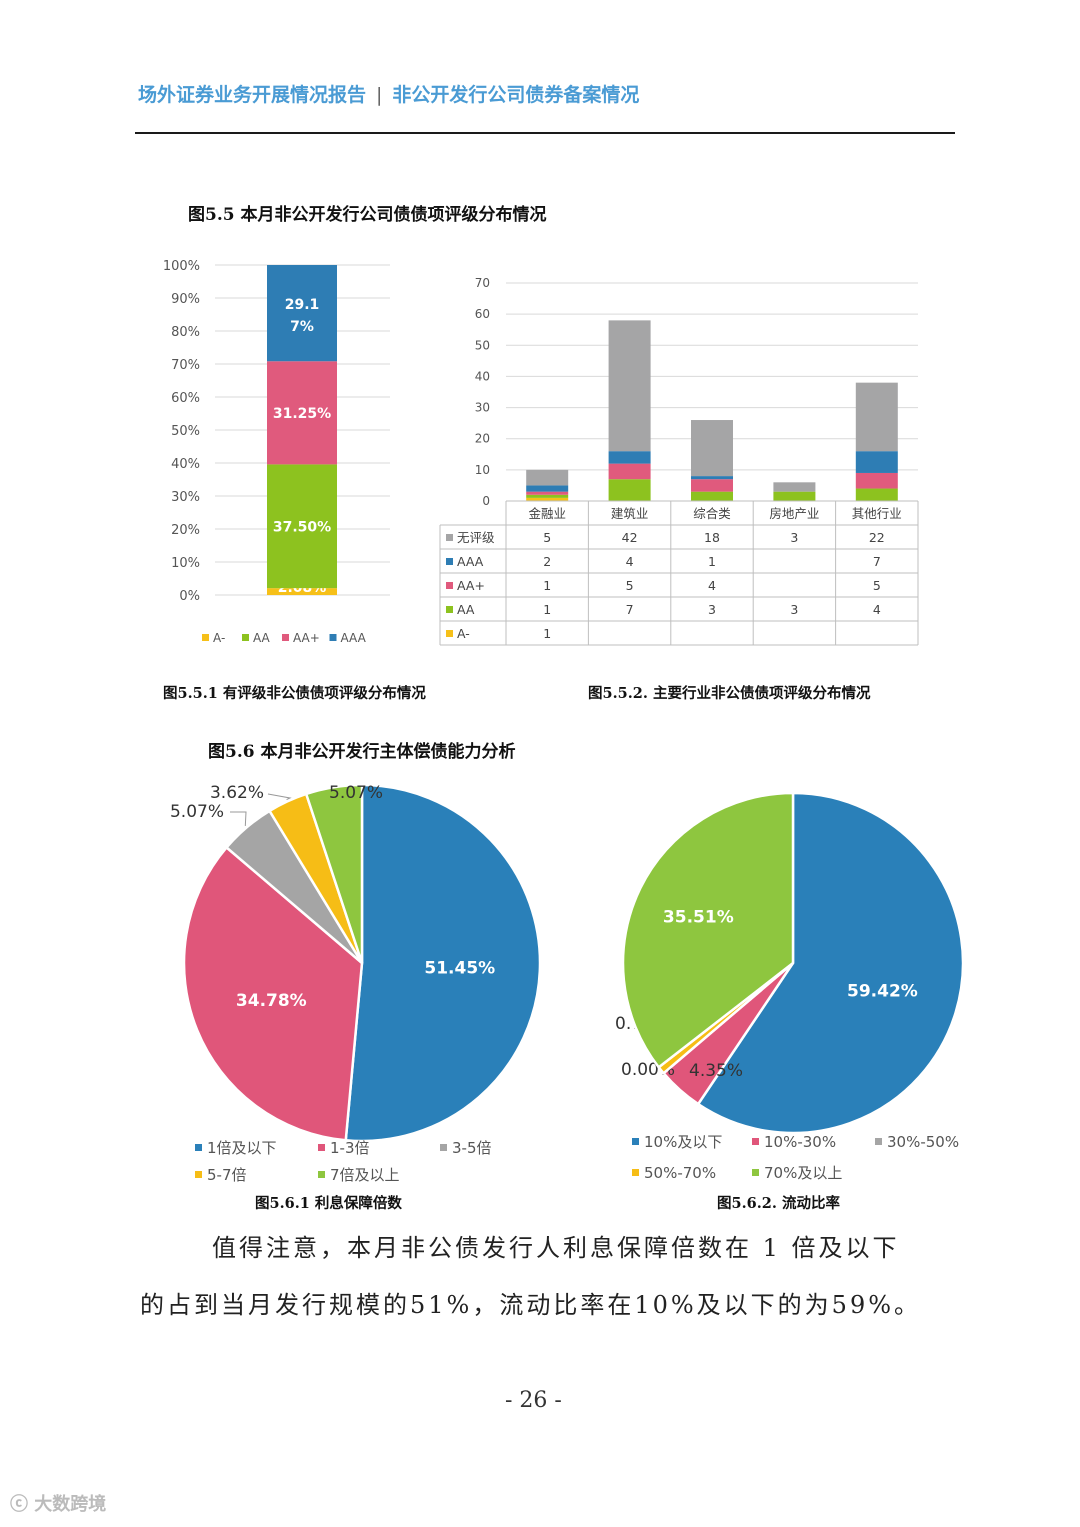 The height and width of the screenshot is (1527, 1080). Describe the element at coordinates (533, 1400) in the screenshot. I see `page-number: - 26 -` at that location.